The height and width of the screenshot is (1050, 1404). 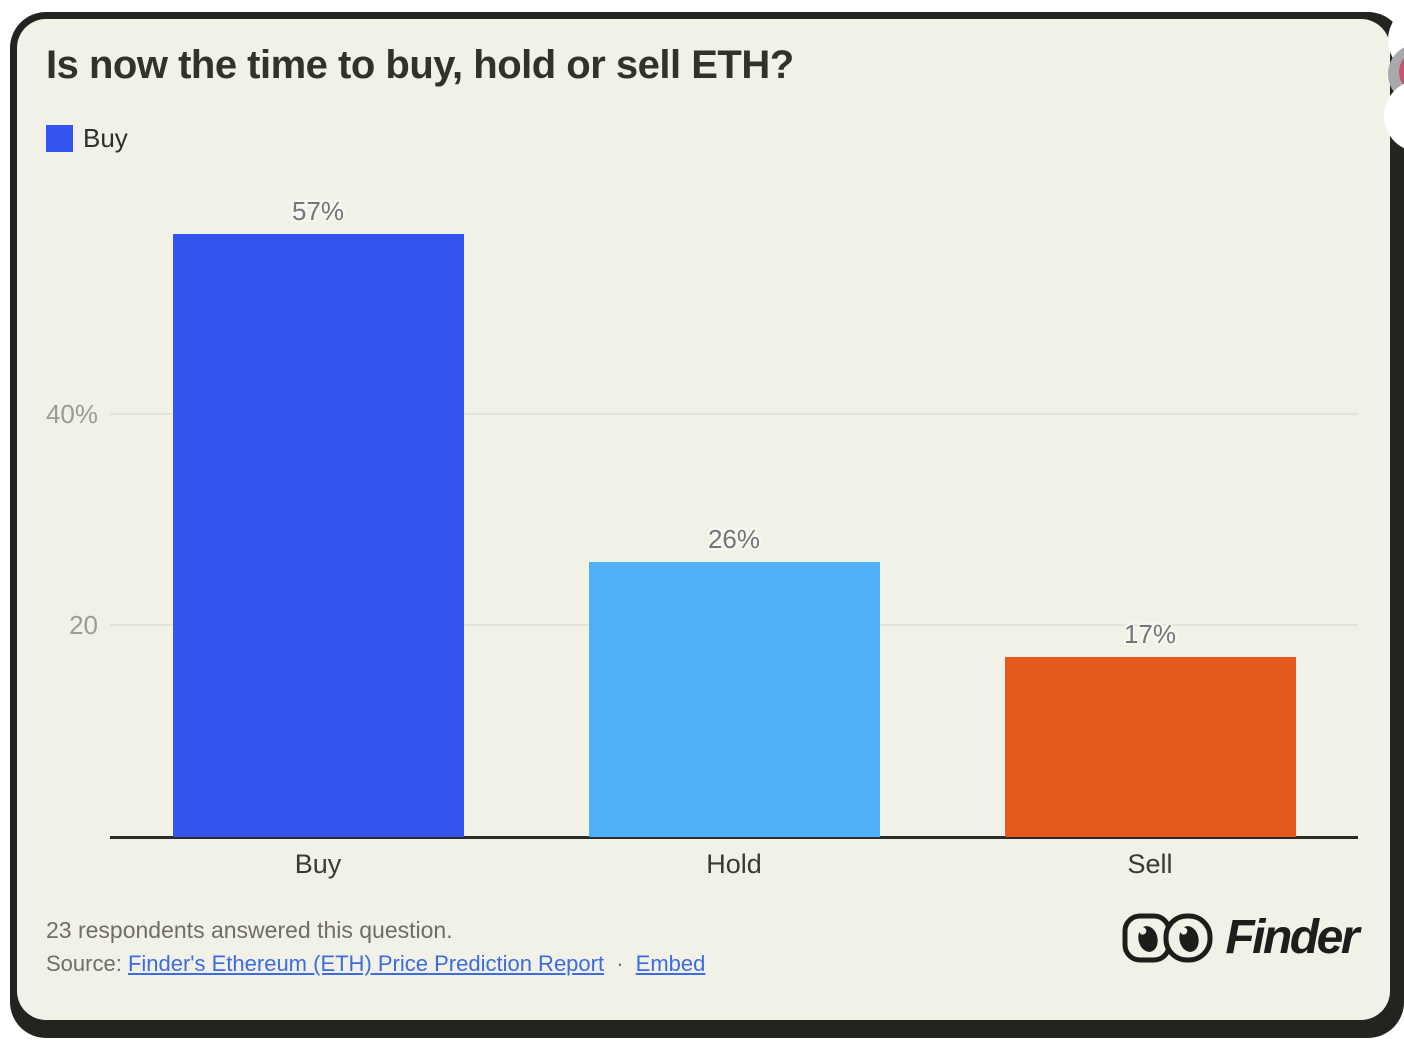 I want to click on bar-hold, so click(x=734, y=699).